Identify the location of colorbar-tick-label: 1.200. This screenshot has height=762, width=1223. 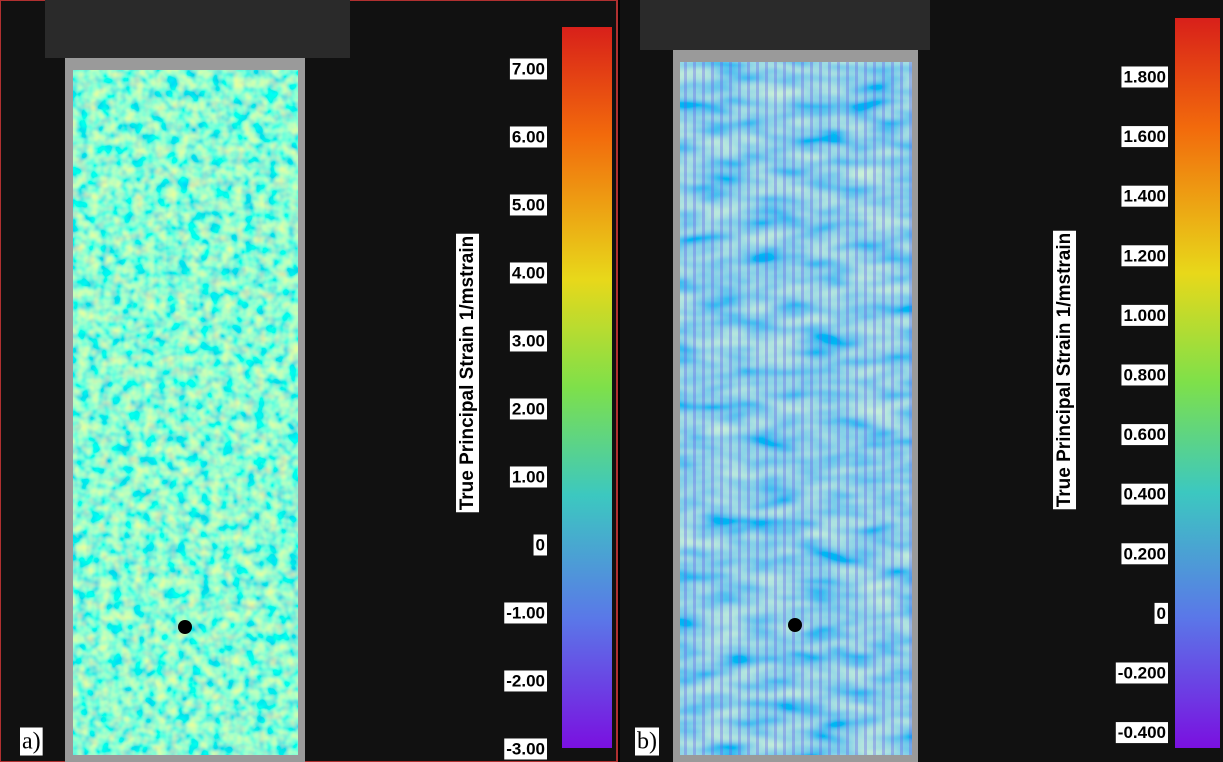
(1144, 255).